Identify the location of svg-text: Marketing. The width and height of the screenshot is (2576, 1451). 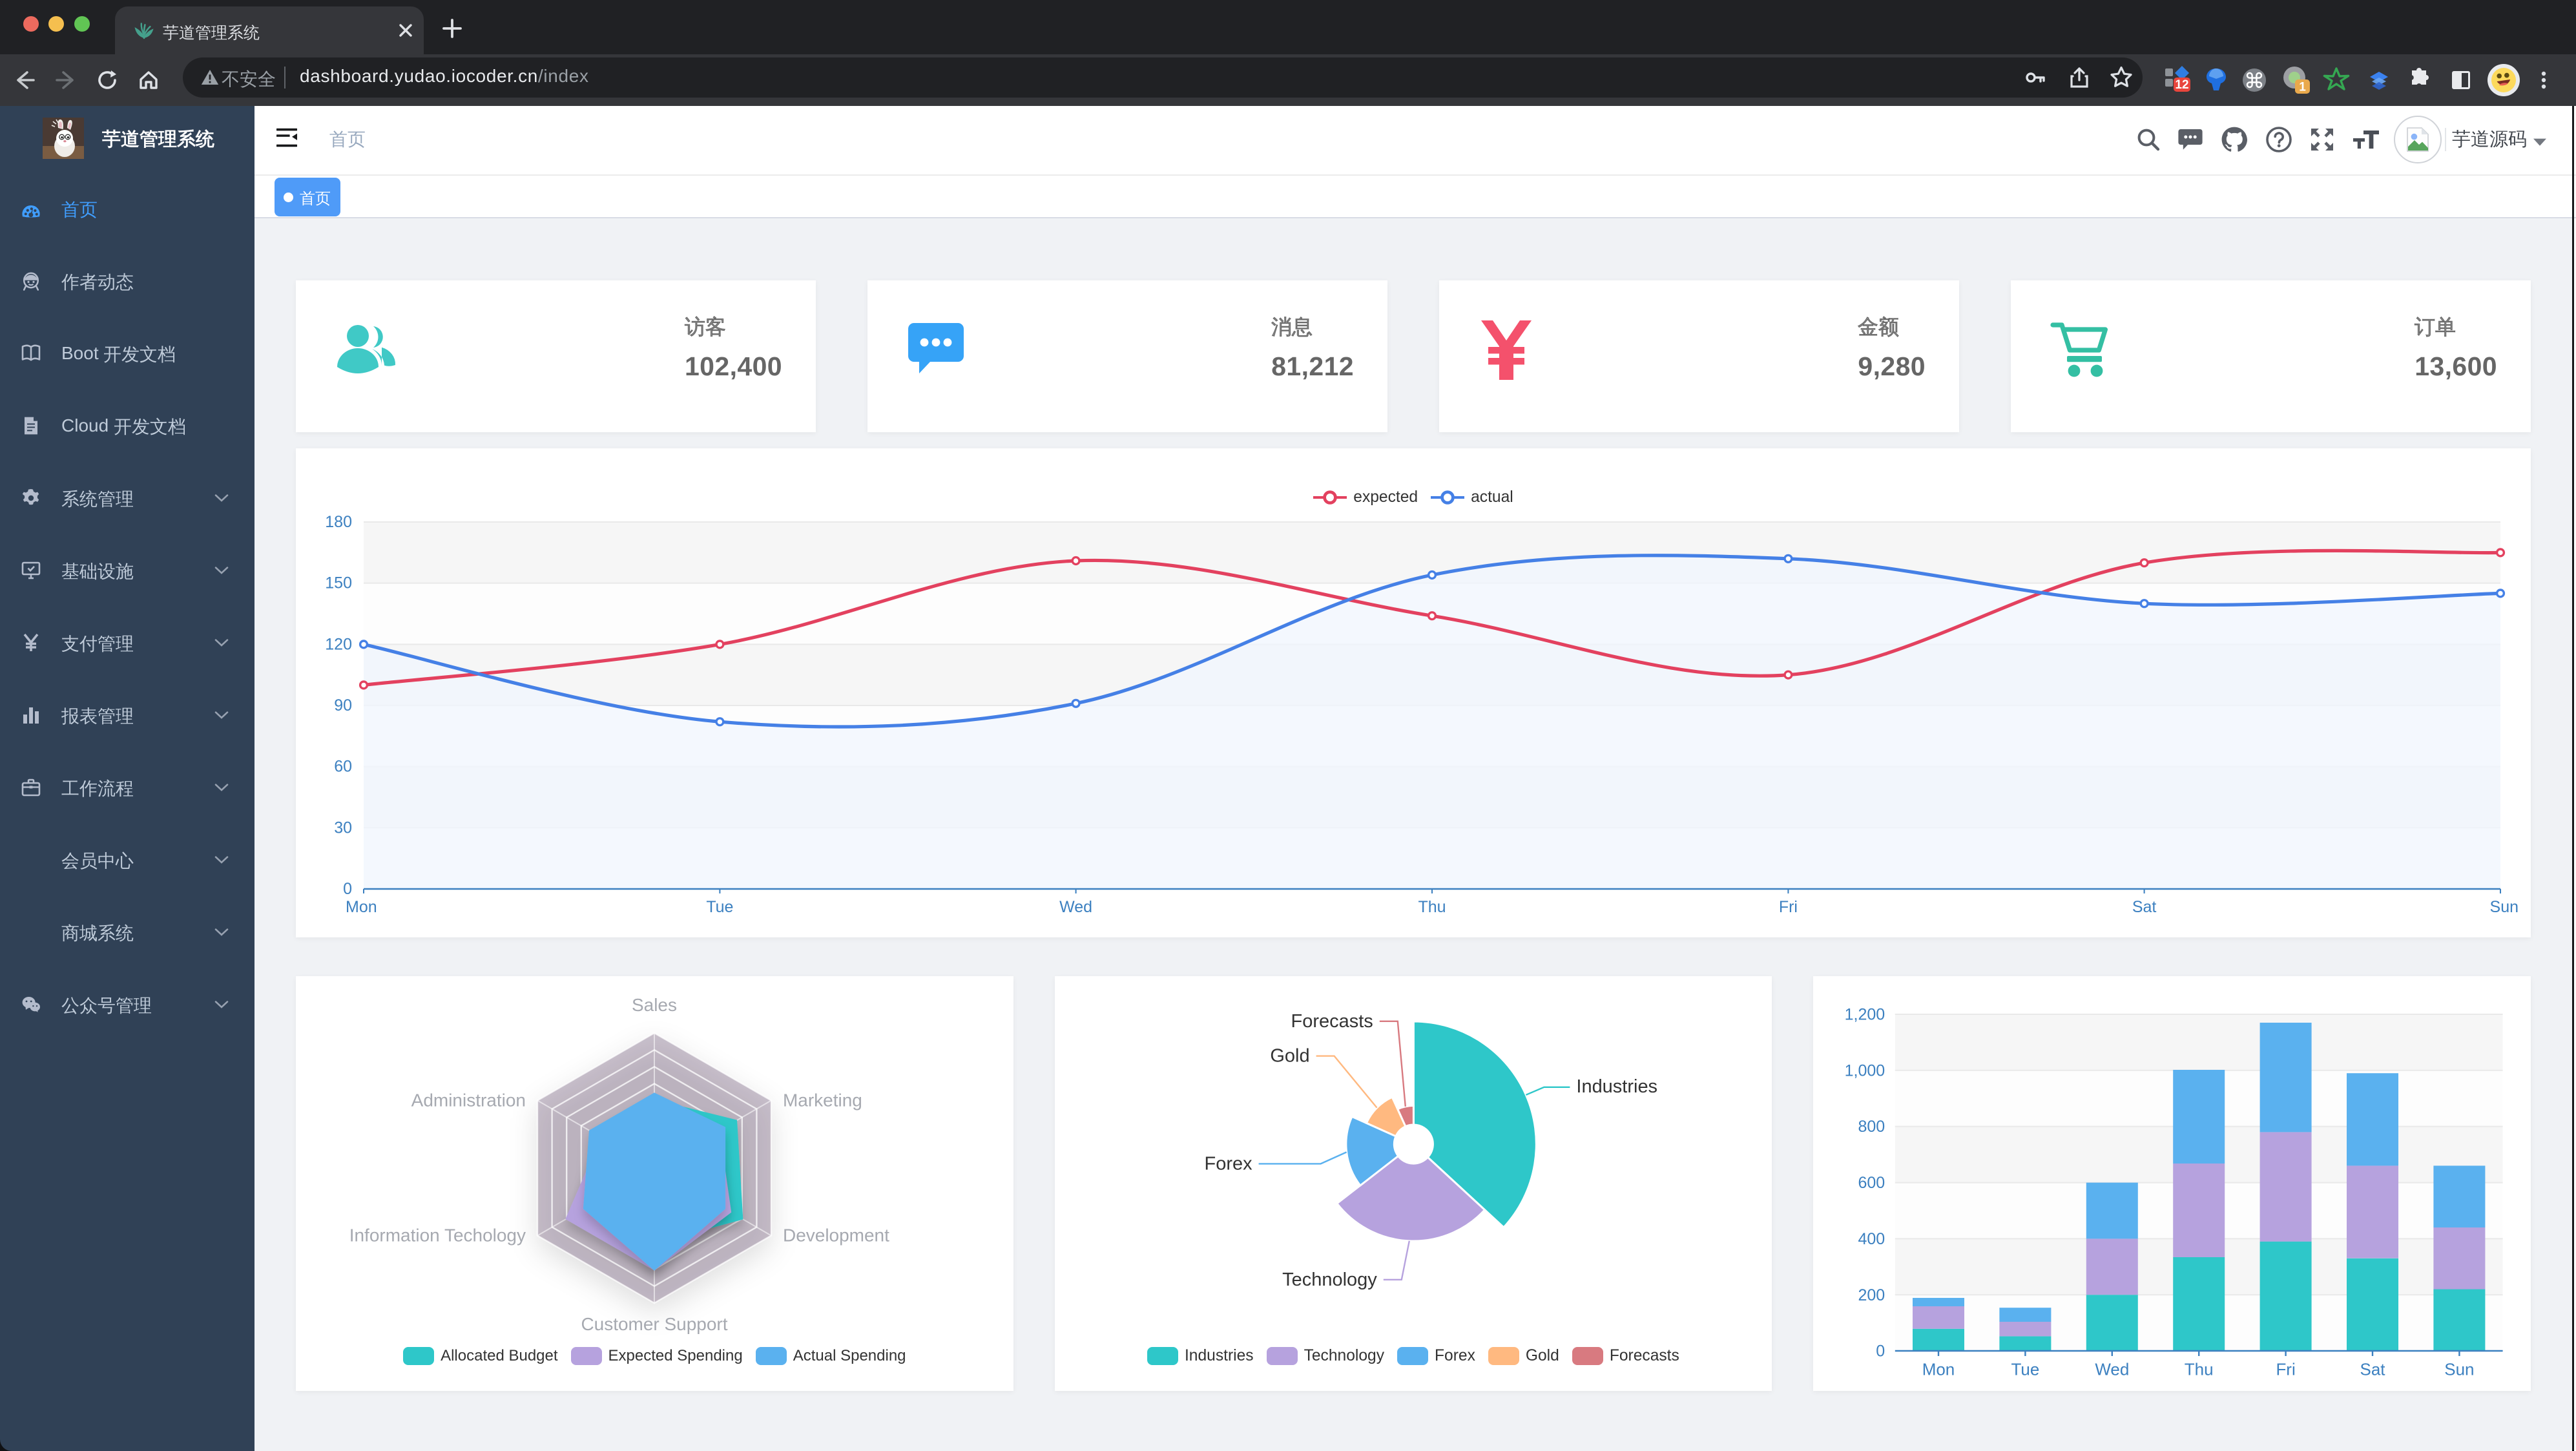
(822, 1101).